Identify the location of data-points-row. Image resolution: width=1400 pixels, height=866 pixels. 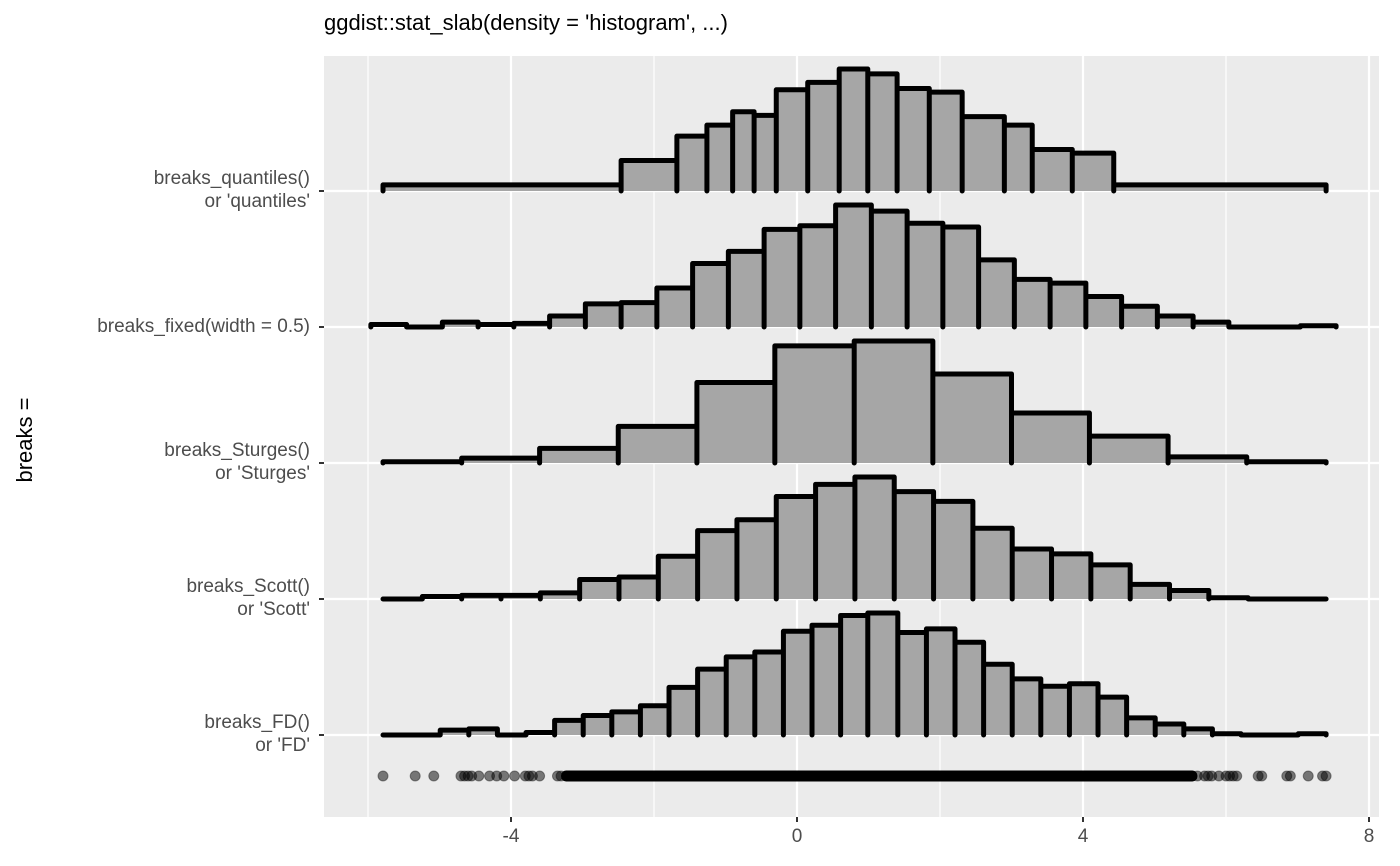
(854, 776).